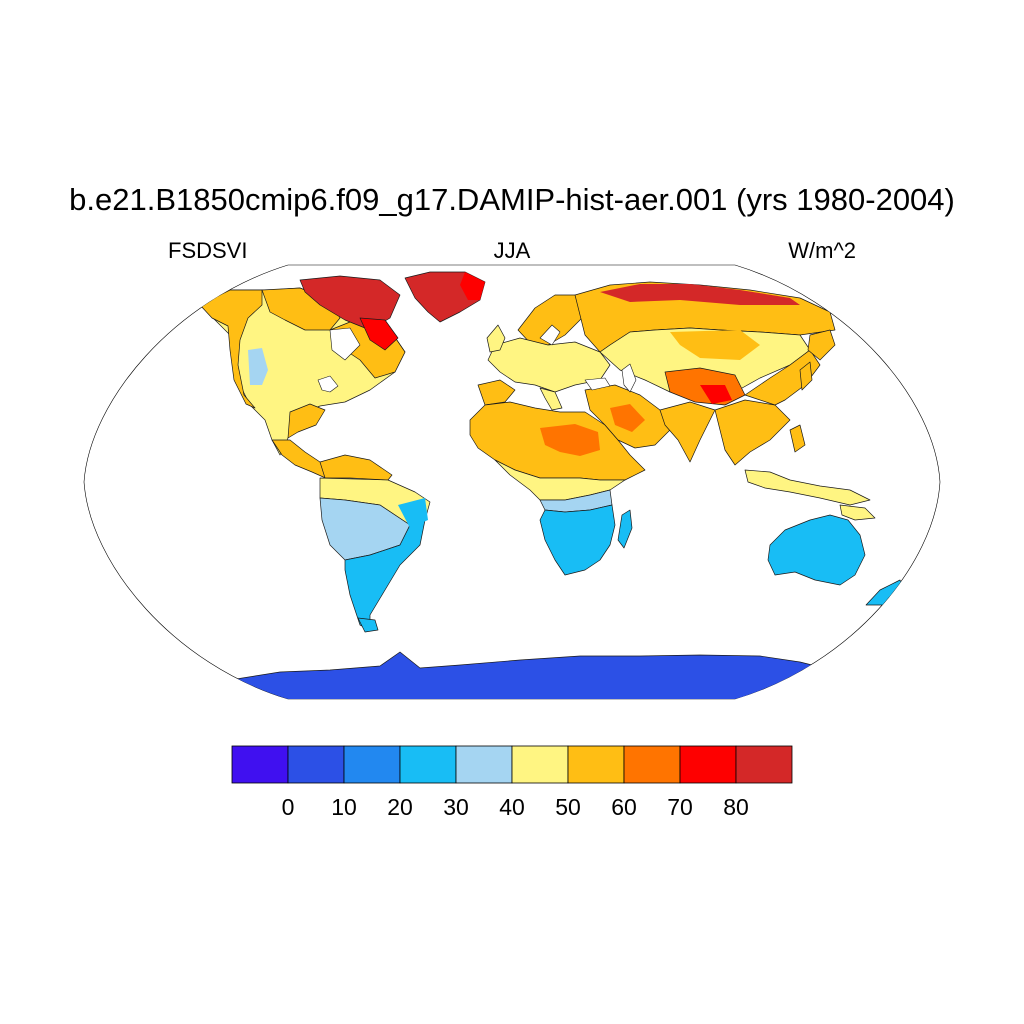 Image resolution: width=1024 pixels, height=1024 pixels. I want to click on italy-land, so click(551, 399).